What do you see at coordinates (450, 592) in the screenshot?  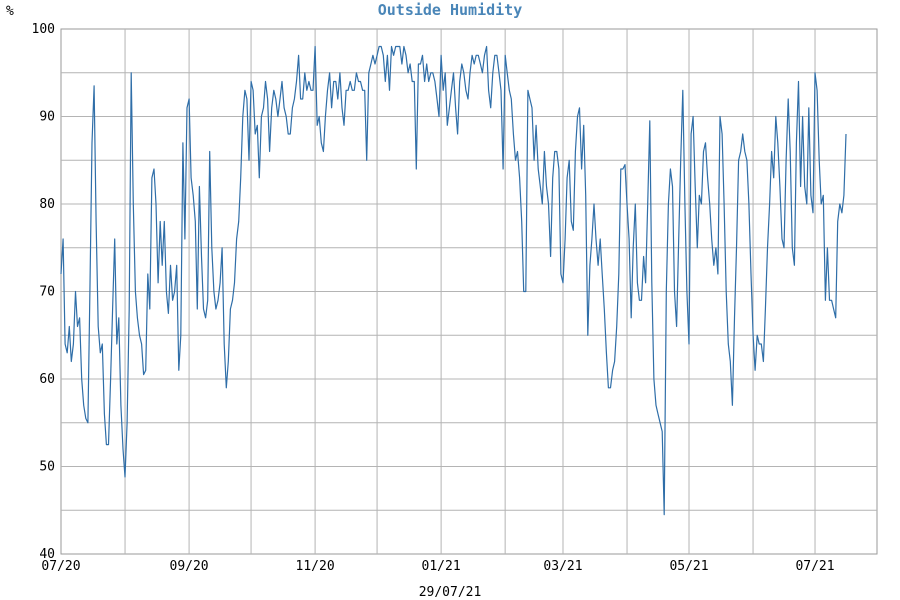 I see `x-axis-label: 29/07/21` at bounding box center [450, 592].